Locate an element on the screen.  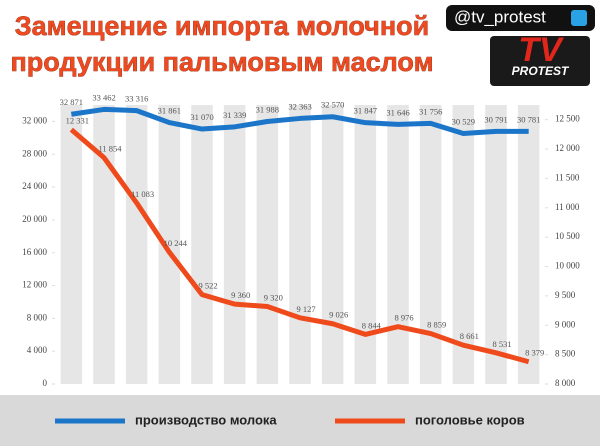
badge-box is located at coordinates (520, 18).